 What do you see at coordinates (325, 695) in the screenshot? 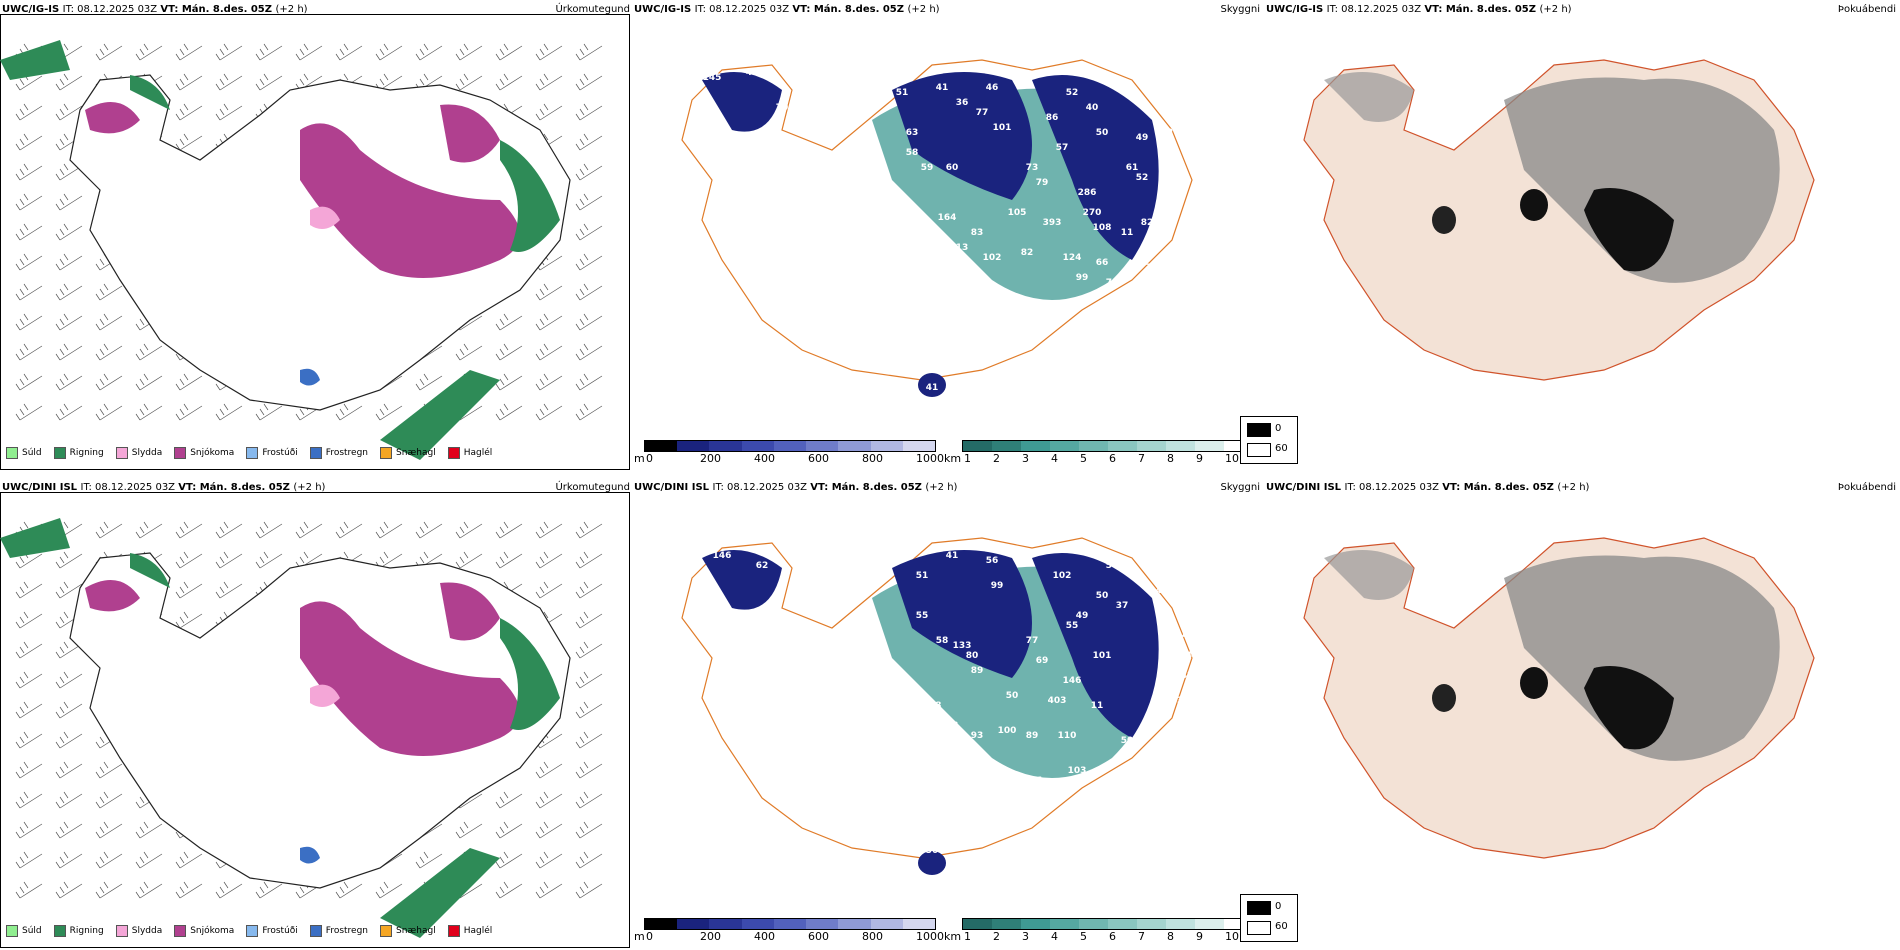
I see `sleet-area` at bounding box center [325, 695].